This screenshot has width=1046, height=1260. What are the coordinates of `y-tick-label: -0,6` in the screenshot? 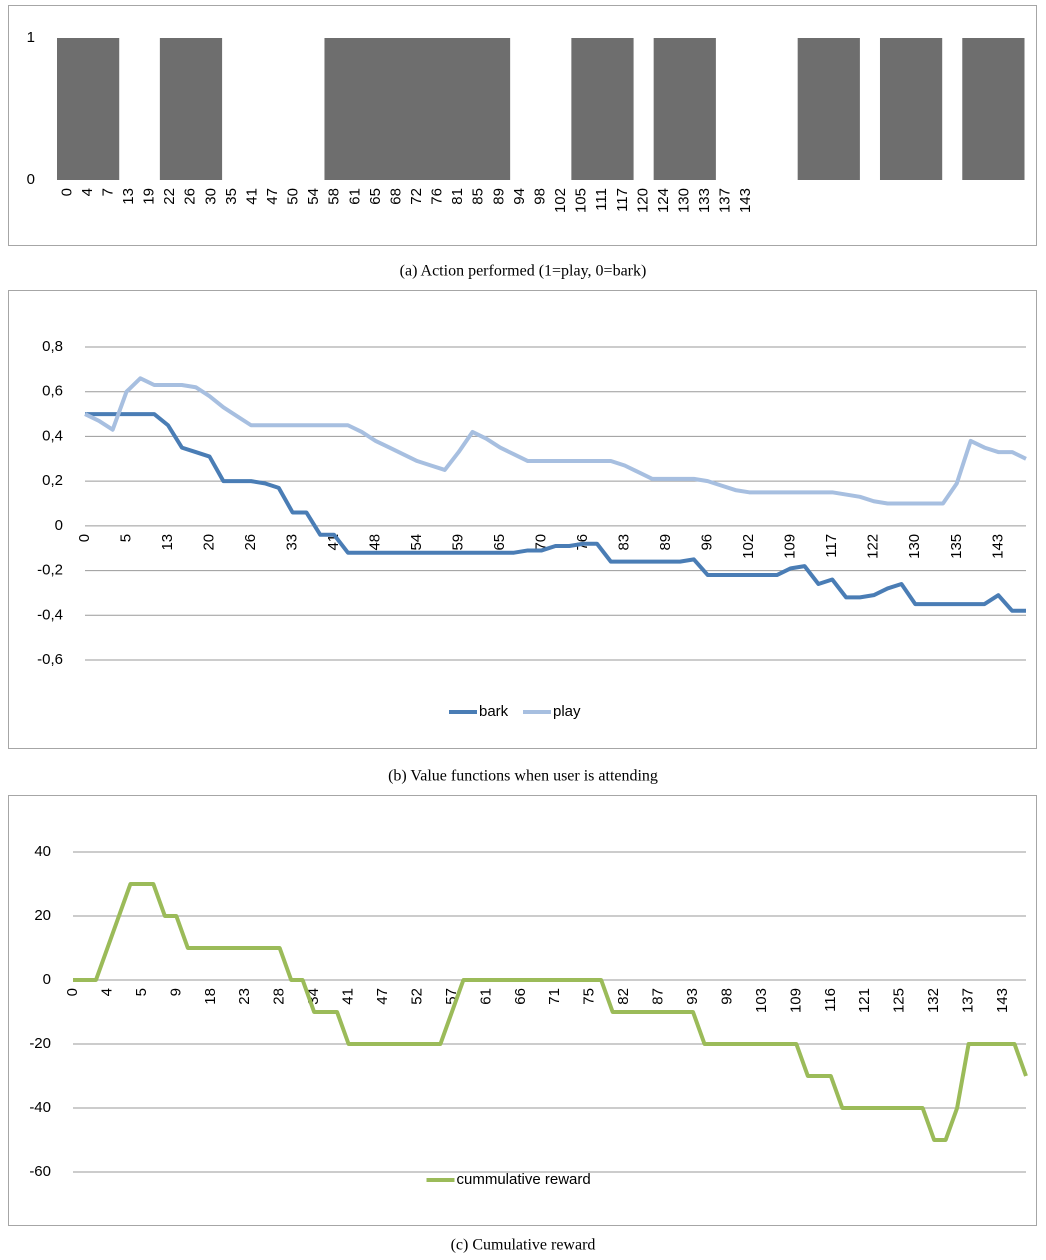 It's located at (50, 659).